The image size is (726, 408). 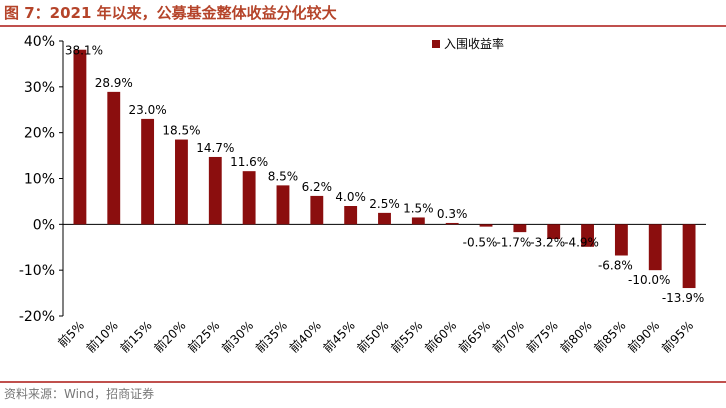 I want to click on title-rule, so click(x=363, y=26).